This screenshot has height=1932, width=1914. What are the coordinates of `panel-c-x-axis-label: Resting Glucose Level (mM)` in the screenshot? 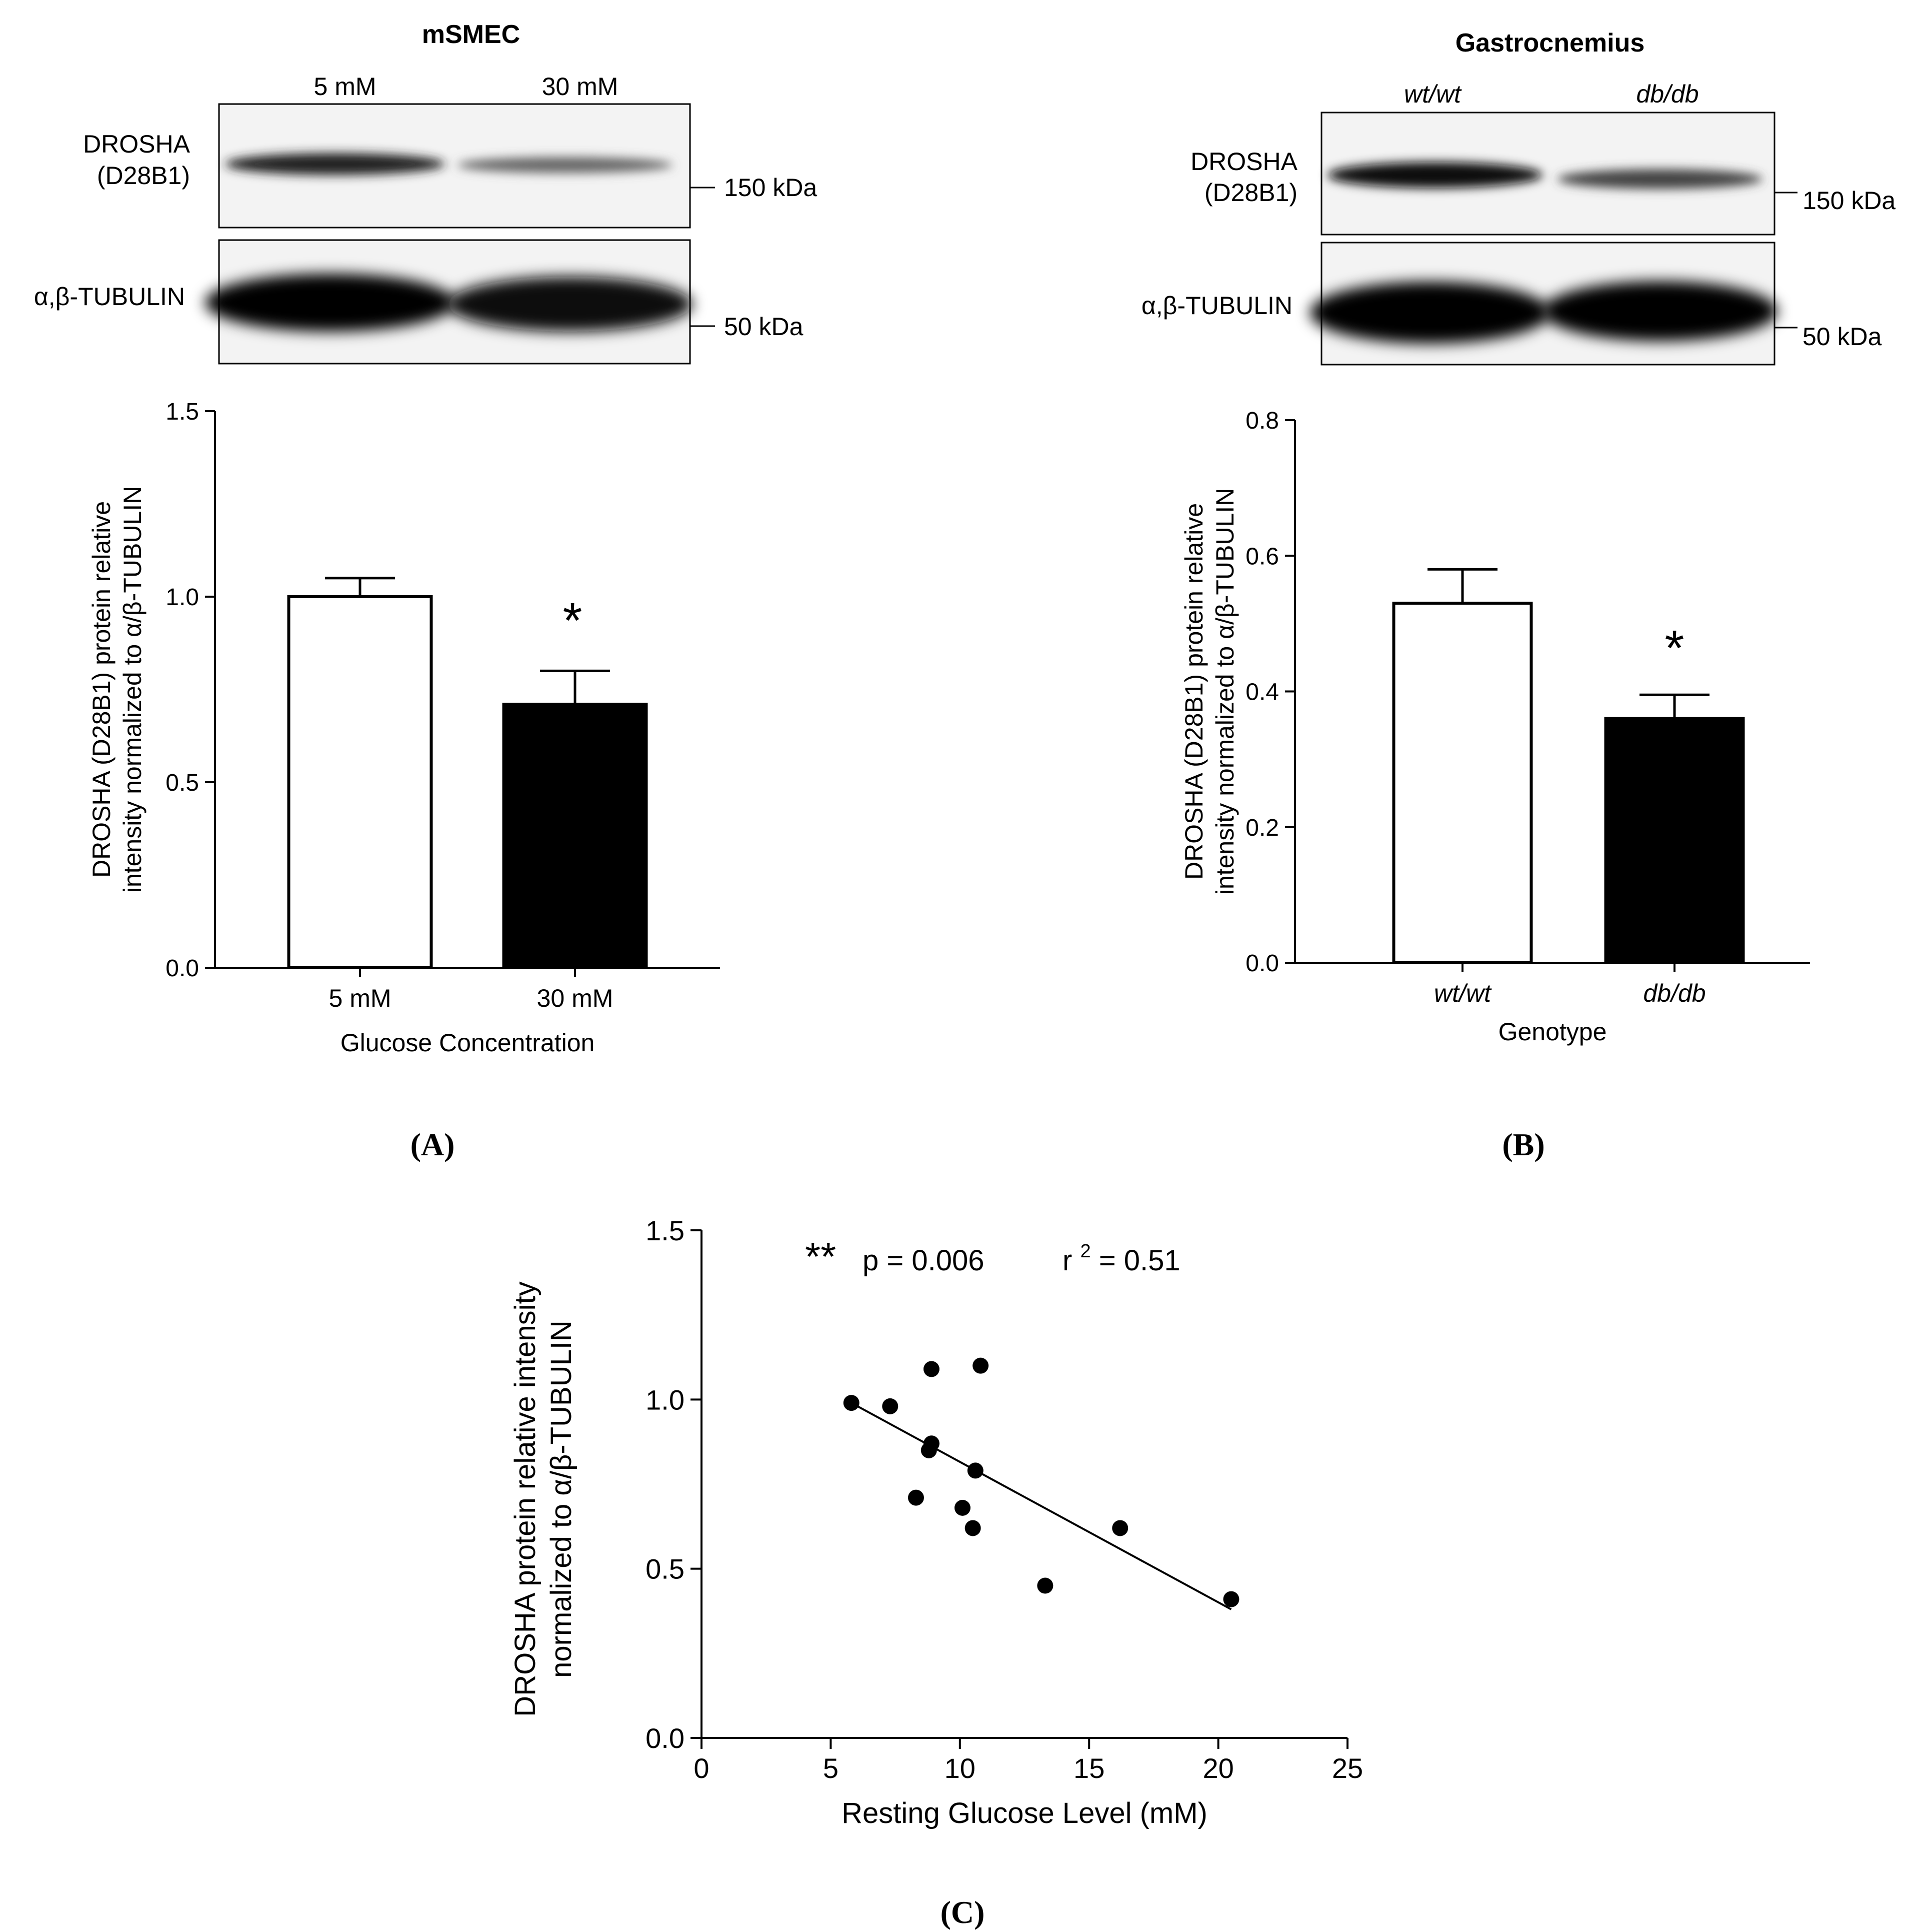 It's located at (1025, 1813).